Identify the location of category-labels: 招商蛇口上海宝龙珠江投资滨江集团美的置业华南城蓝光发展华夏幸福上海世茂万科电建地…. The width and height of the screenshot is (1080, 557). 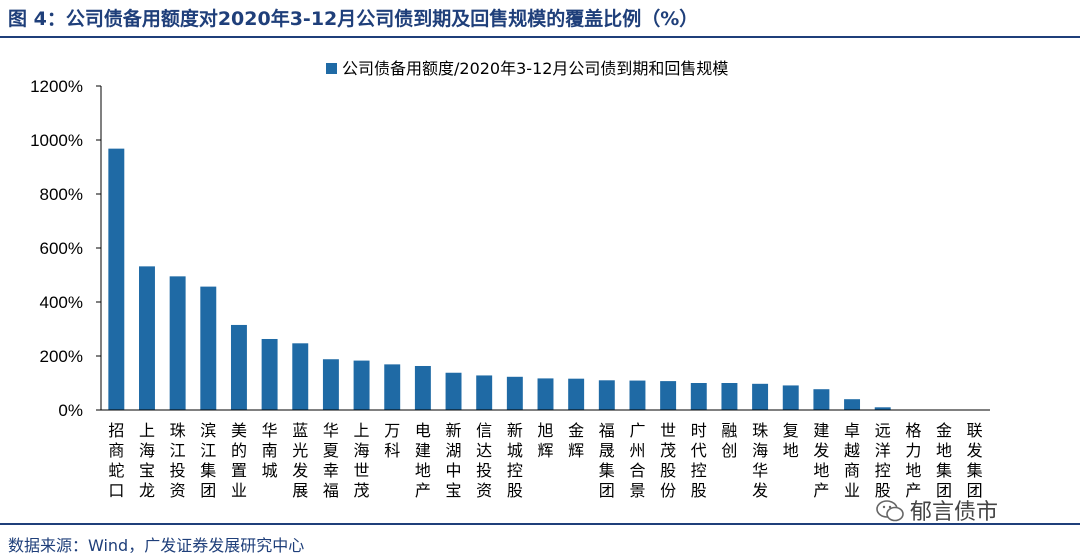
(545, 460).